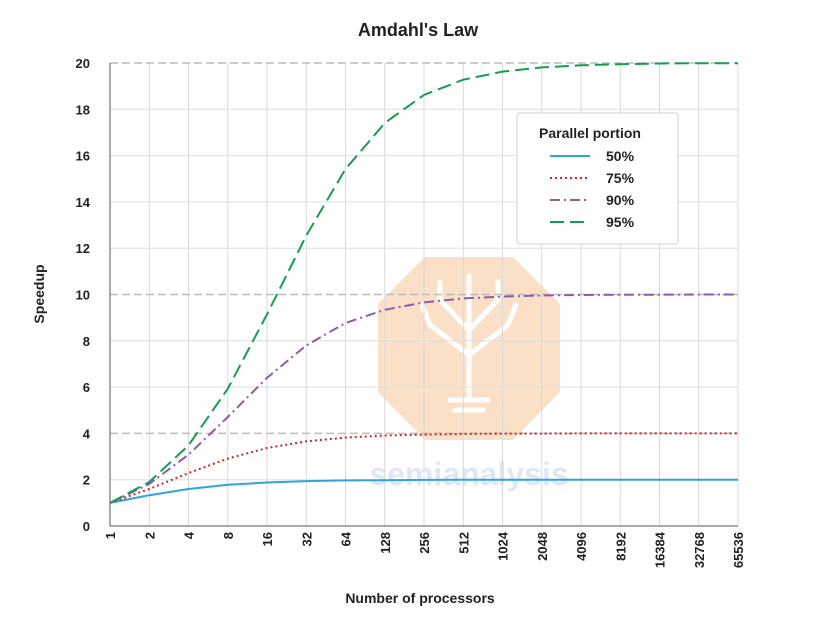 Image resolution: width=823 pixels, height=620 pixels. I want to click on watermark-text: semianalysis, so click(468, 474).